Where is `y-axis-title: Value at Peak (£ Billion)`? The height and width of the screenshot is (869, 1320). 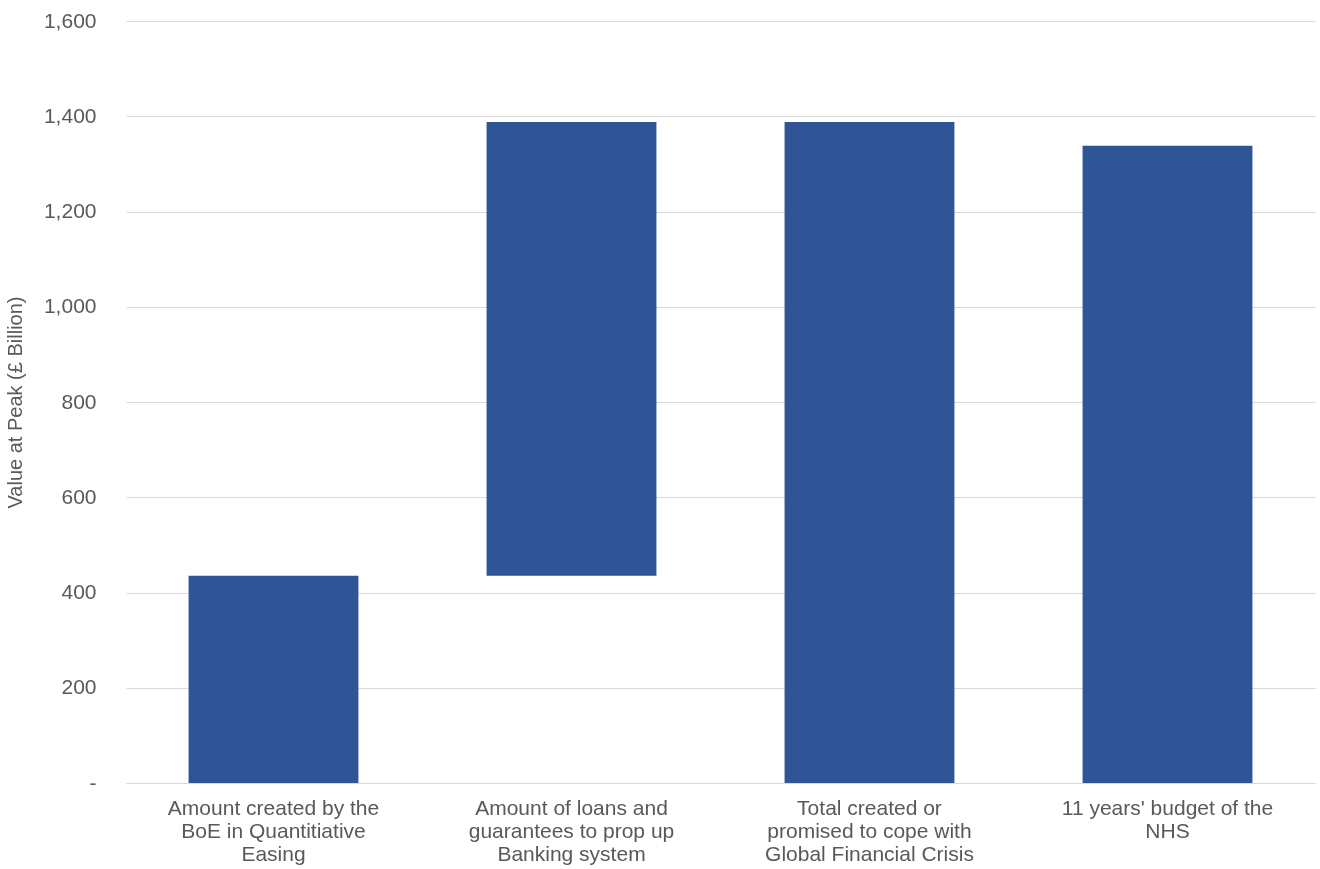
y-axis-title: Value at Peak (£ Billion) is located at coordinates (14, 402).